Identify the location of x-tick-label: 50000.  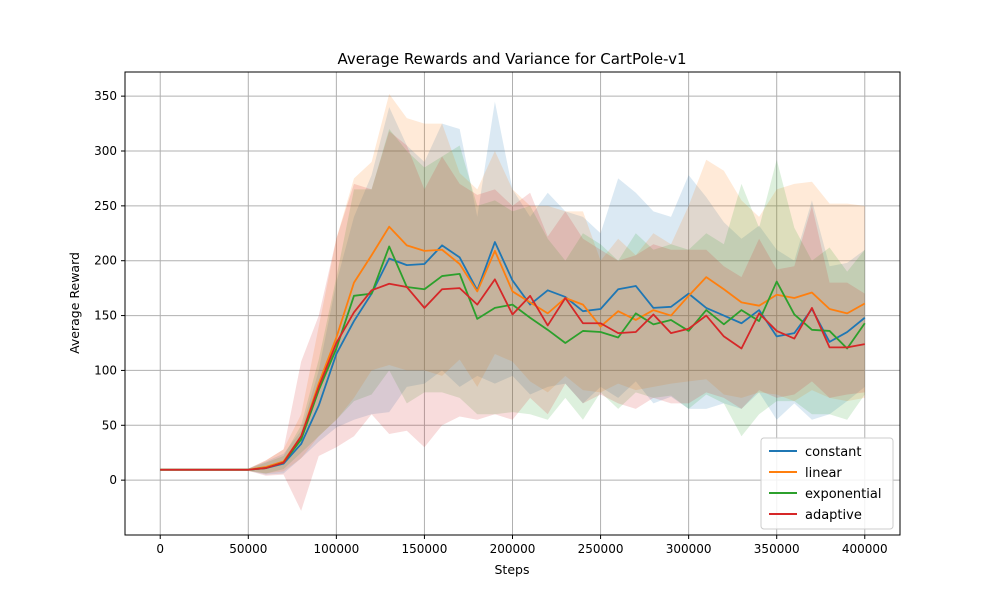
(248, 549).